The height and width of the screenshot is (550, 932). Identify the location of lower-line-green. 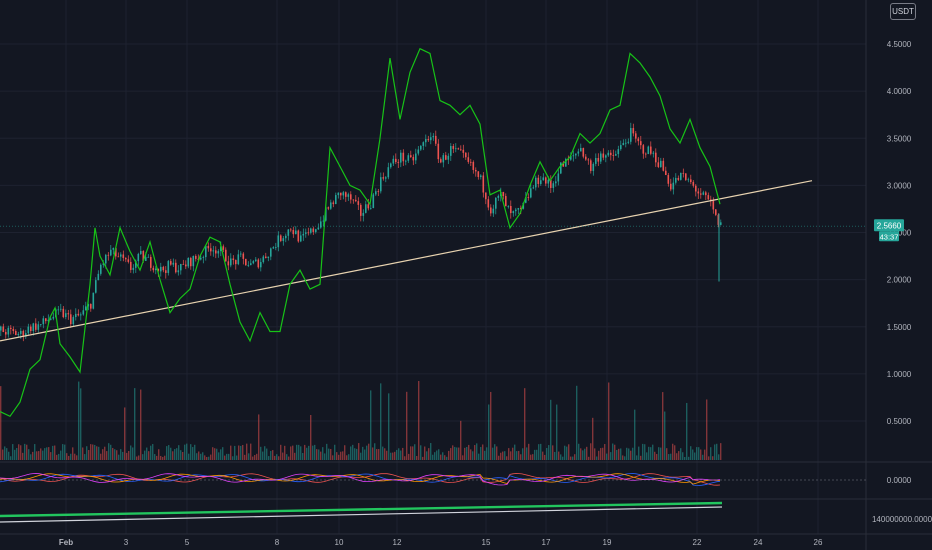
(361, 509).